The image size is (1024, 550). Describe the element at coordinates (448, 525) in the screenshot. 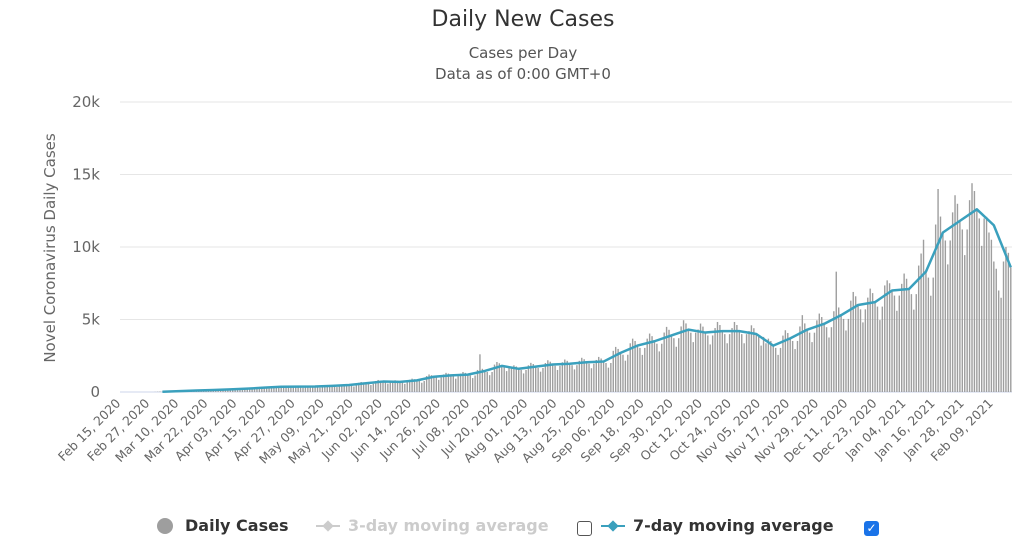

I see `legend-label: 3-day moving average` at that location.